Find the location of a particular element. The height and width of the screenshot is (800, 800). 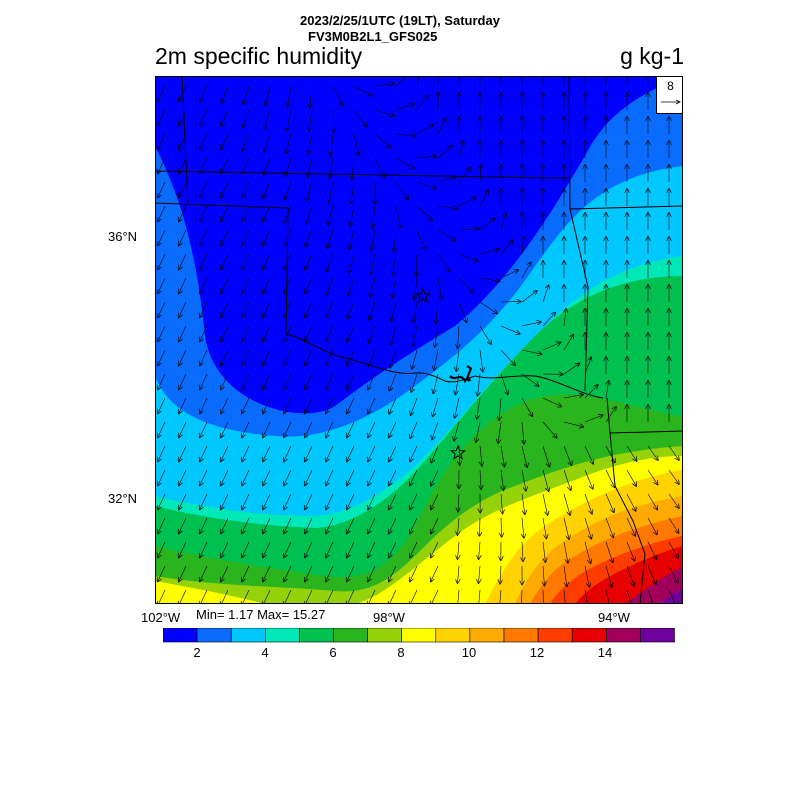

colorbar-label: 12 is located at coordinates (537, 652).